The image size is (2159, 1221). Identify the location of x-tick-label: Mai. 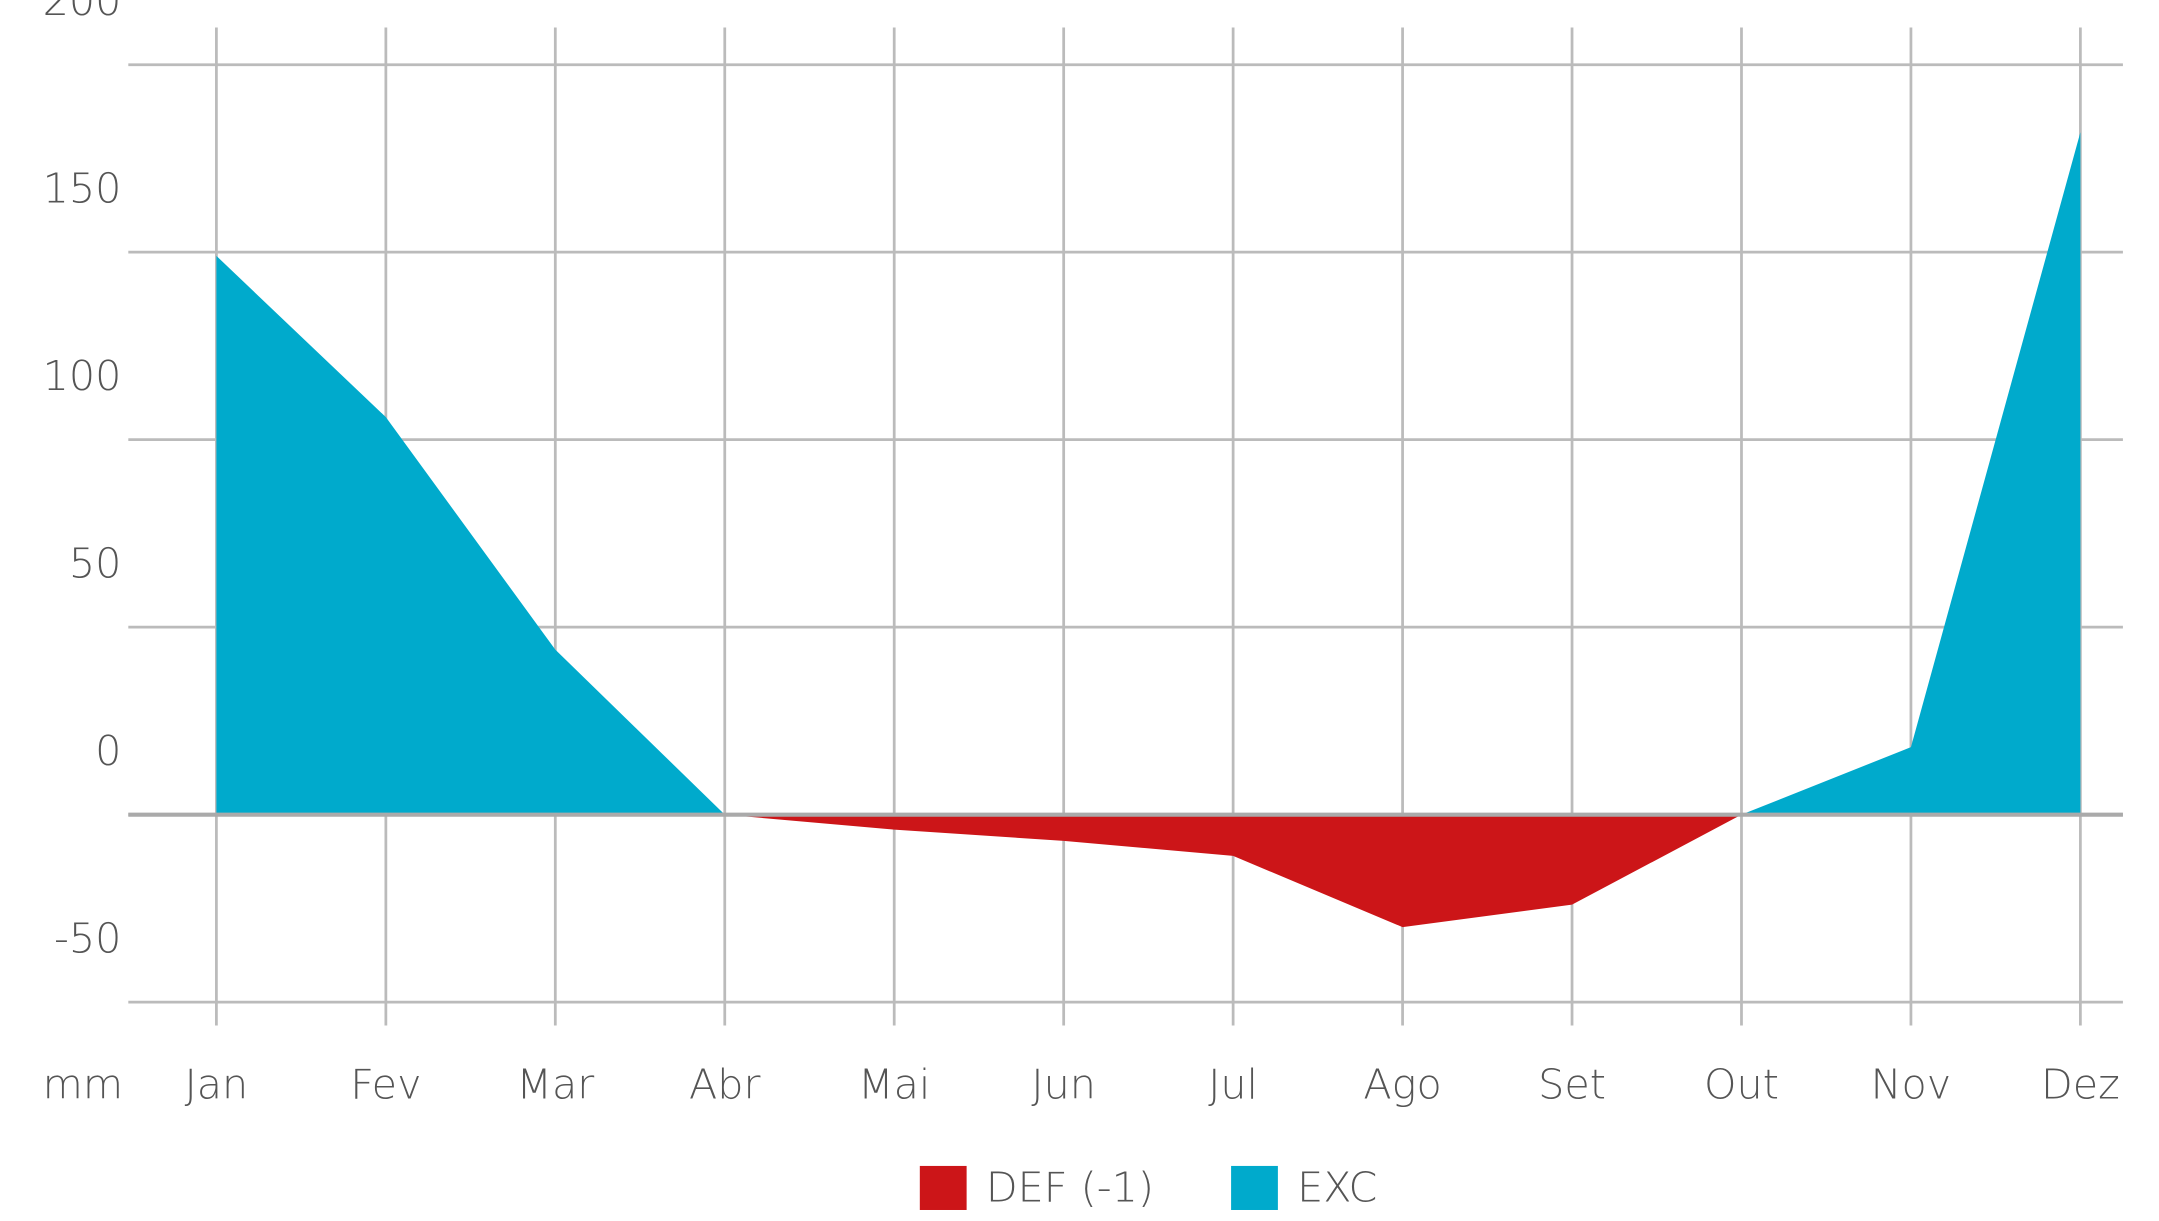
(894, 1084).